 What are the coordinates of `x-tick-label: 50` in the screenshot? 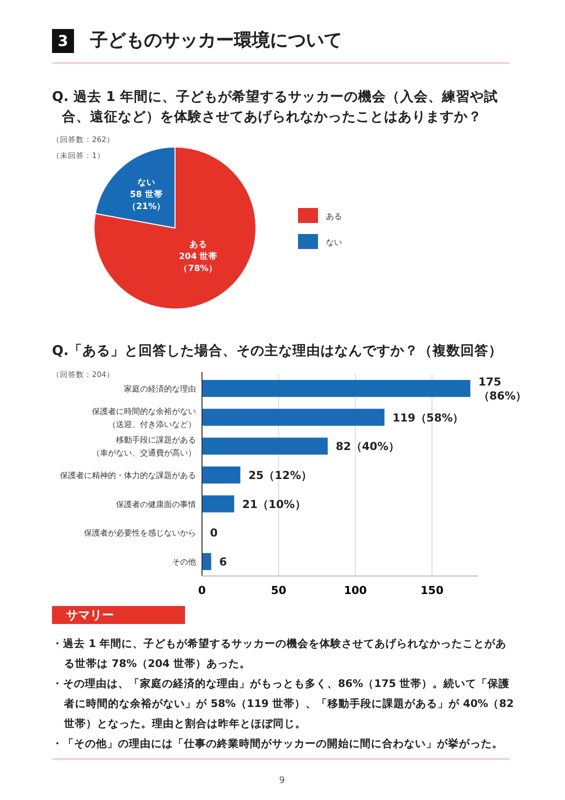 It's located at (279, 590).